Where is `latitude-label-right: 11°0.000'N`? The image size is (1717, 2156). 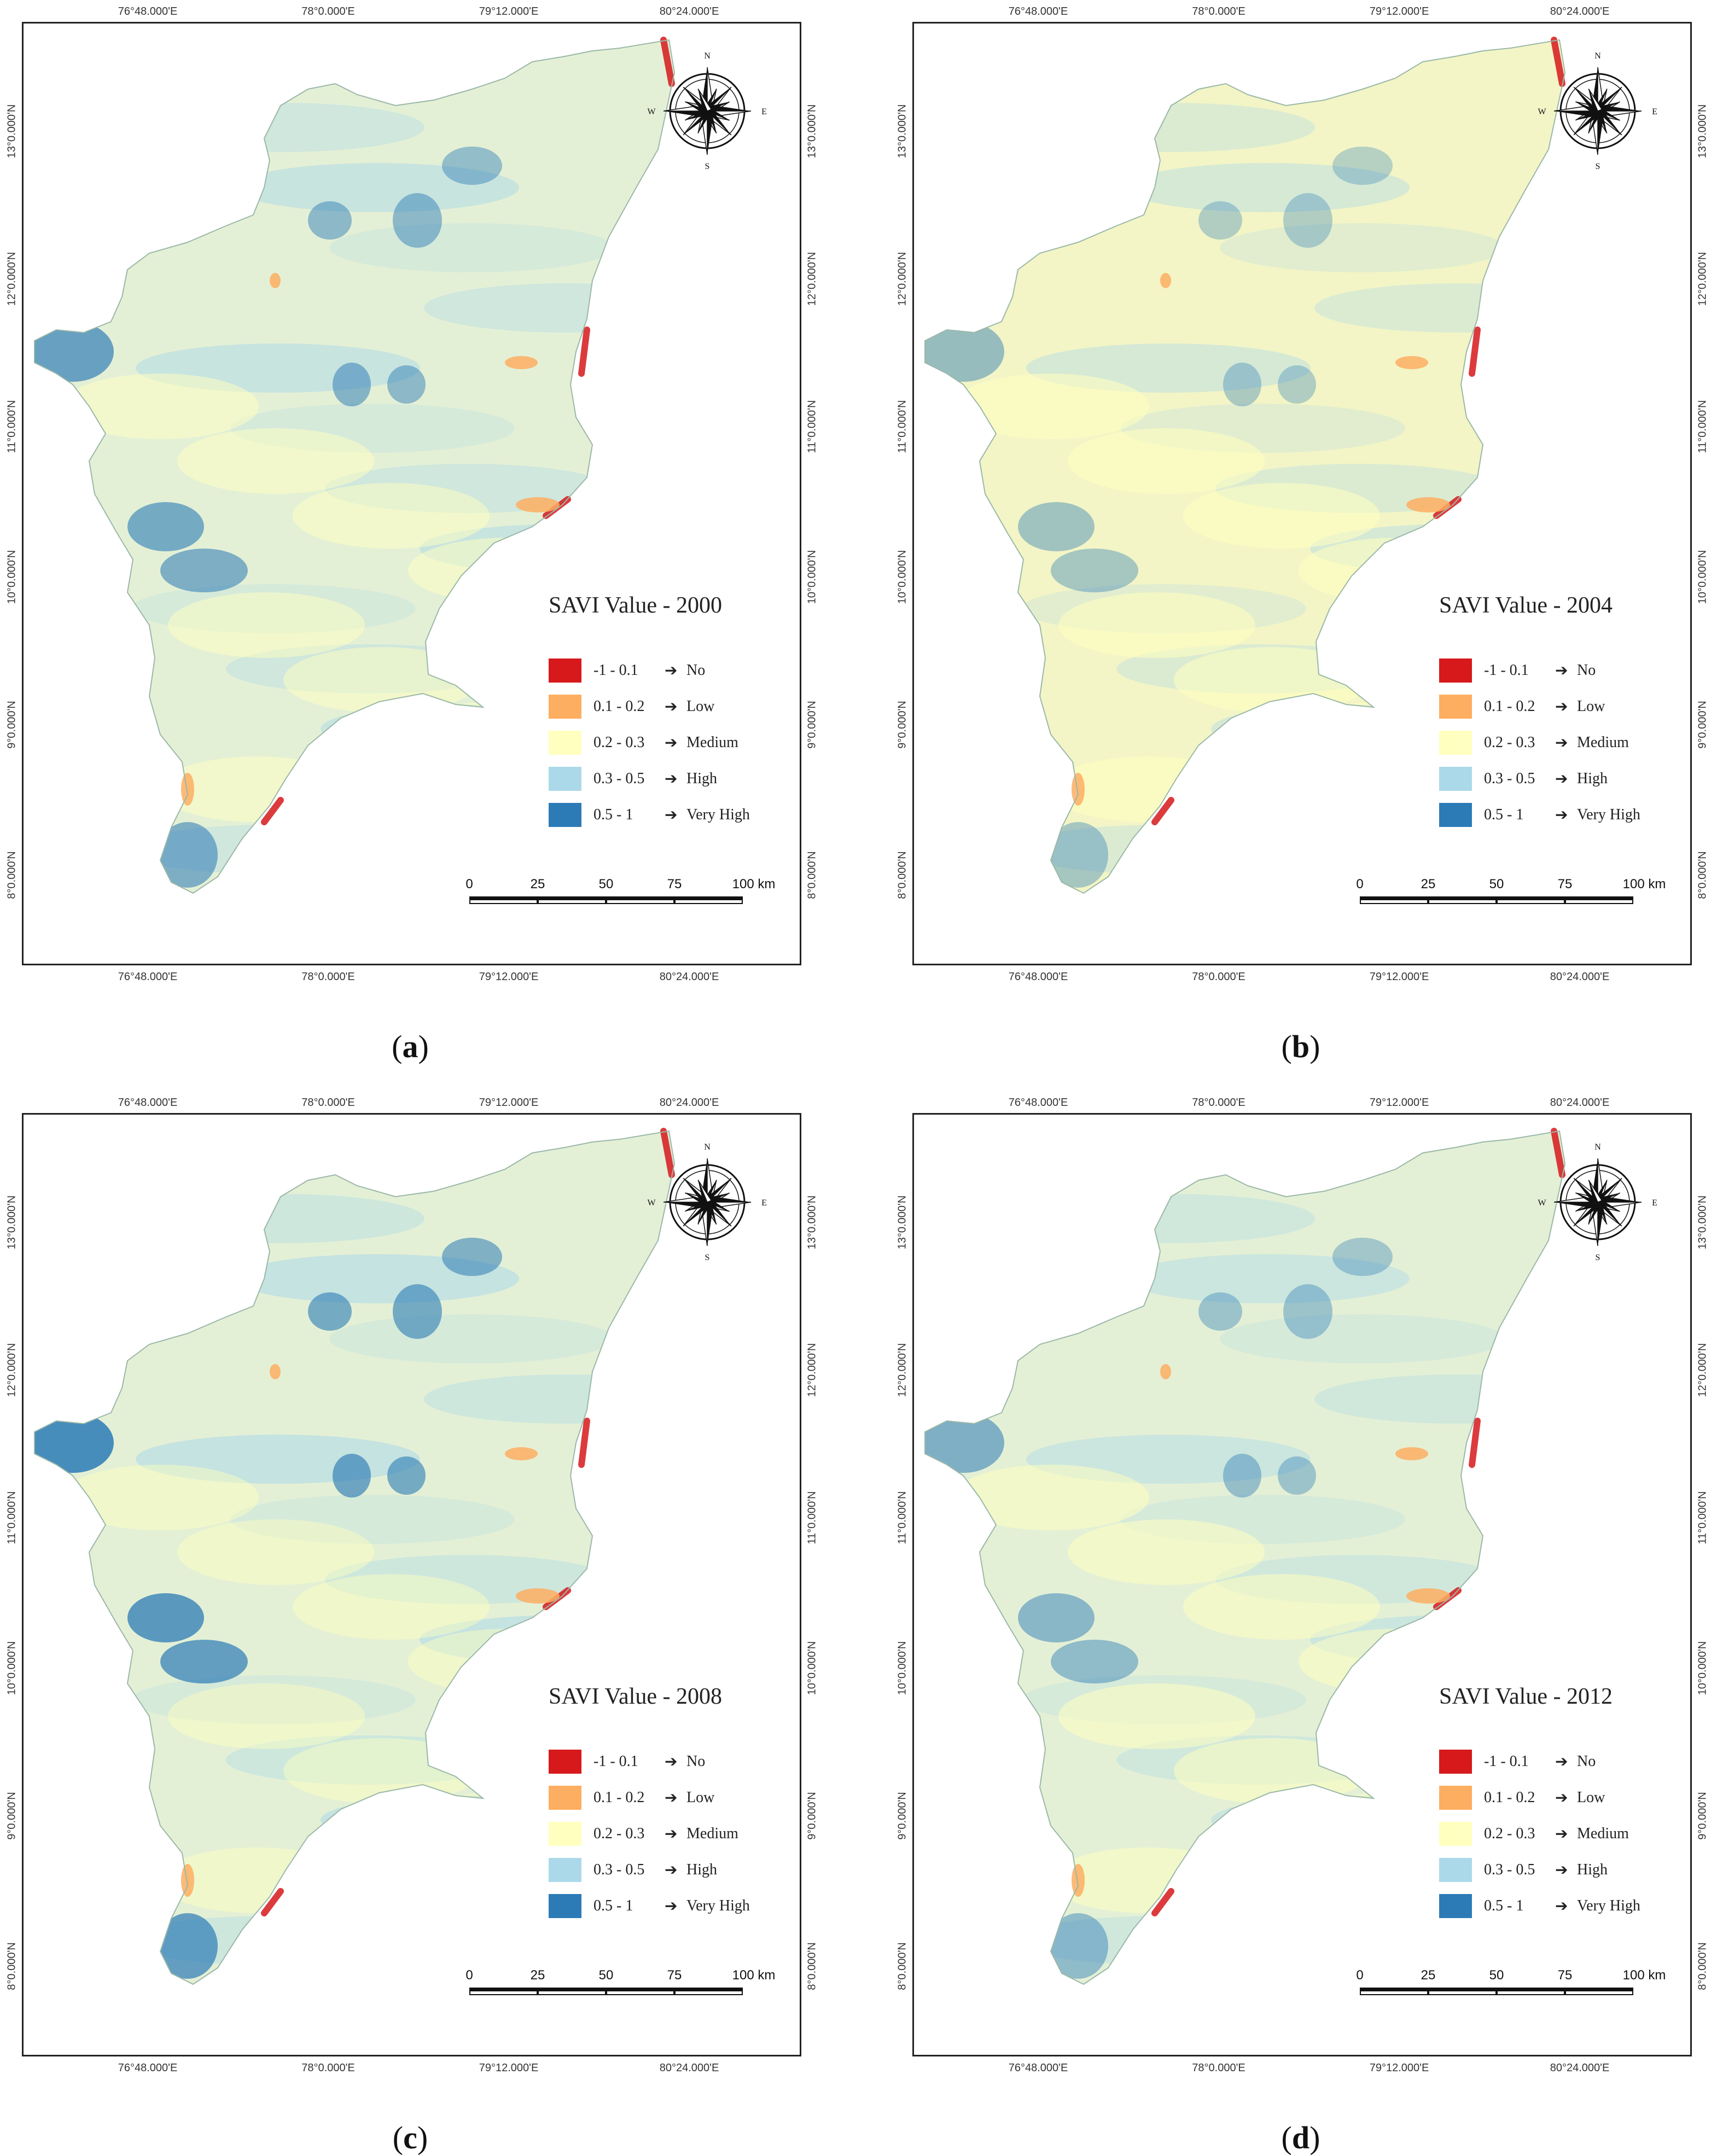 latitude-label-right: 11°0.000'N is located at coordinates (812, 426).